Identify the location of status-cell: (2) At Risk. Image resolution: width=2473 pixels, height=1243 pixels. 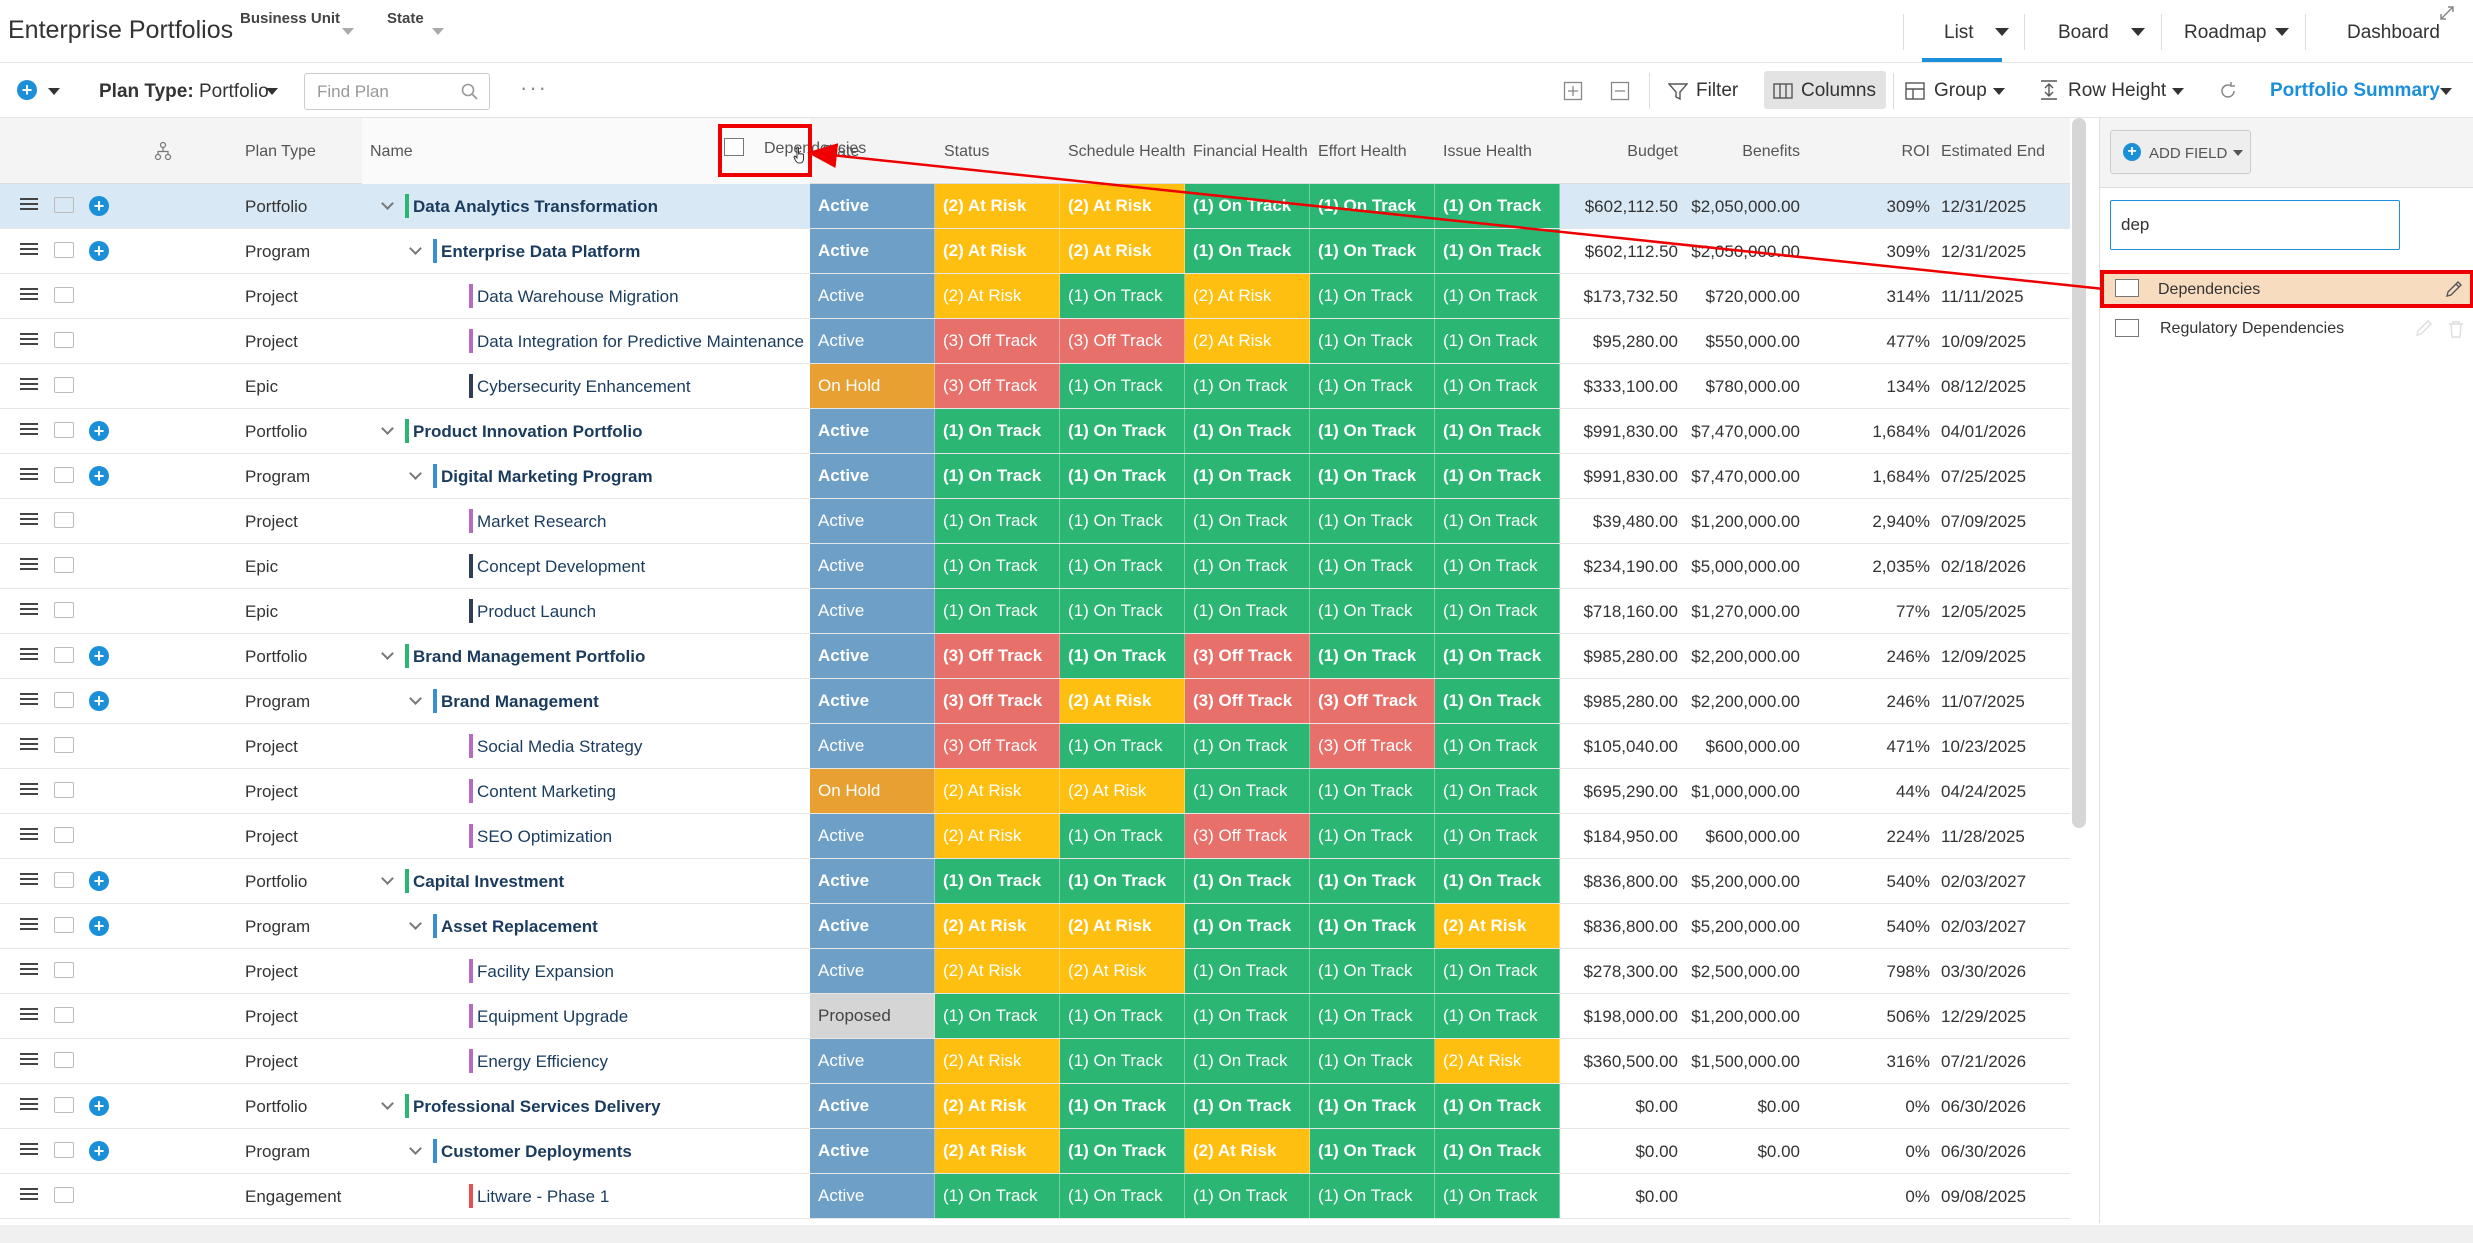
(997, 296).